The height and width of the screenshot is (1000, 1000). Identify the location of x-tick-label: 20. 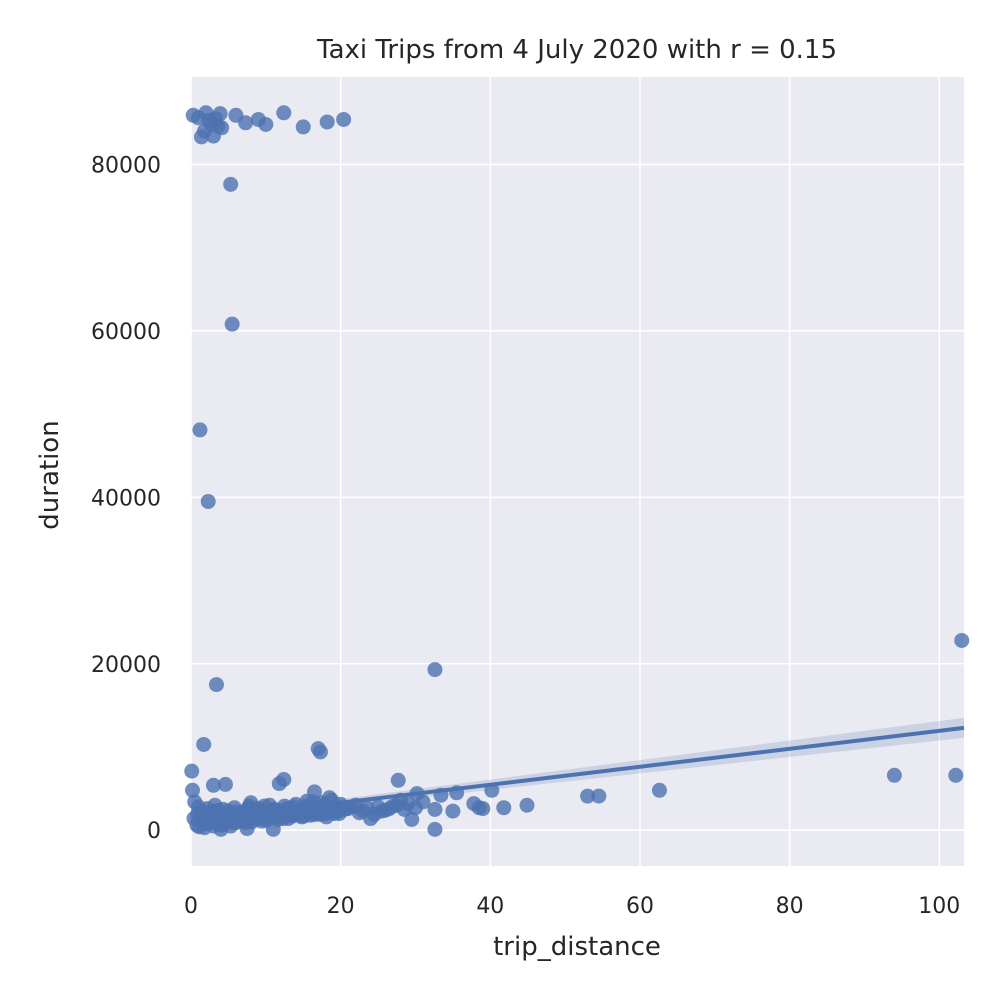
(341, 906).